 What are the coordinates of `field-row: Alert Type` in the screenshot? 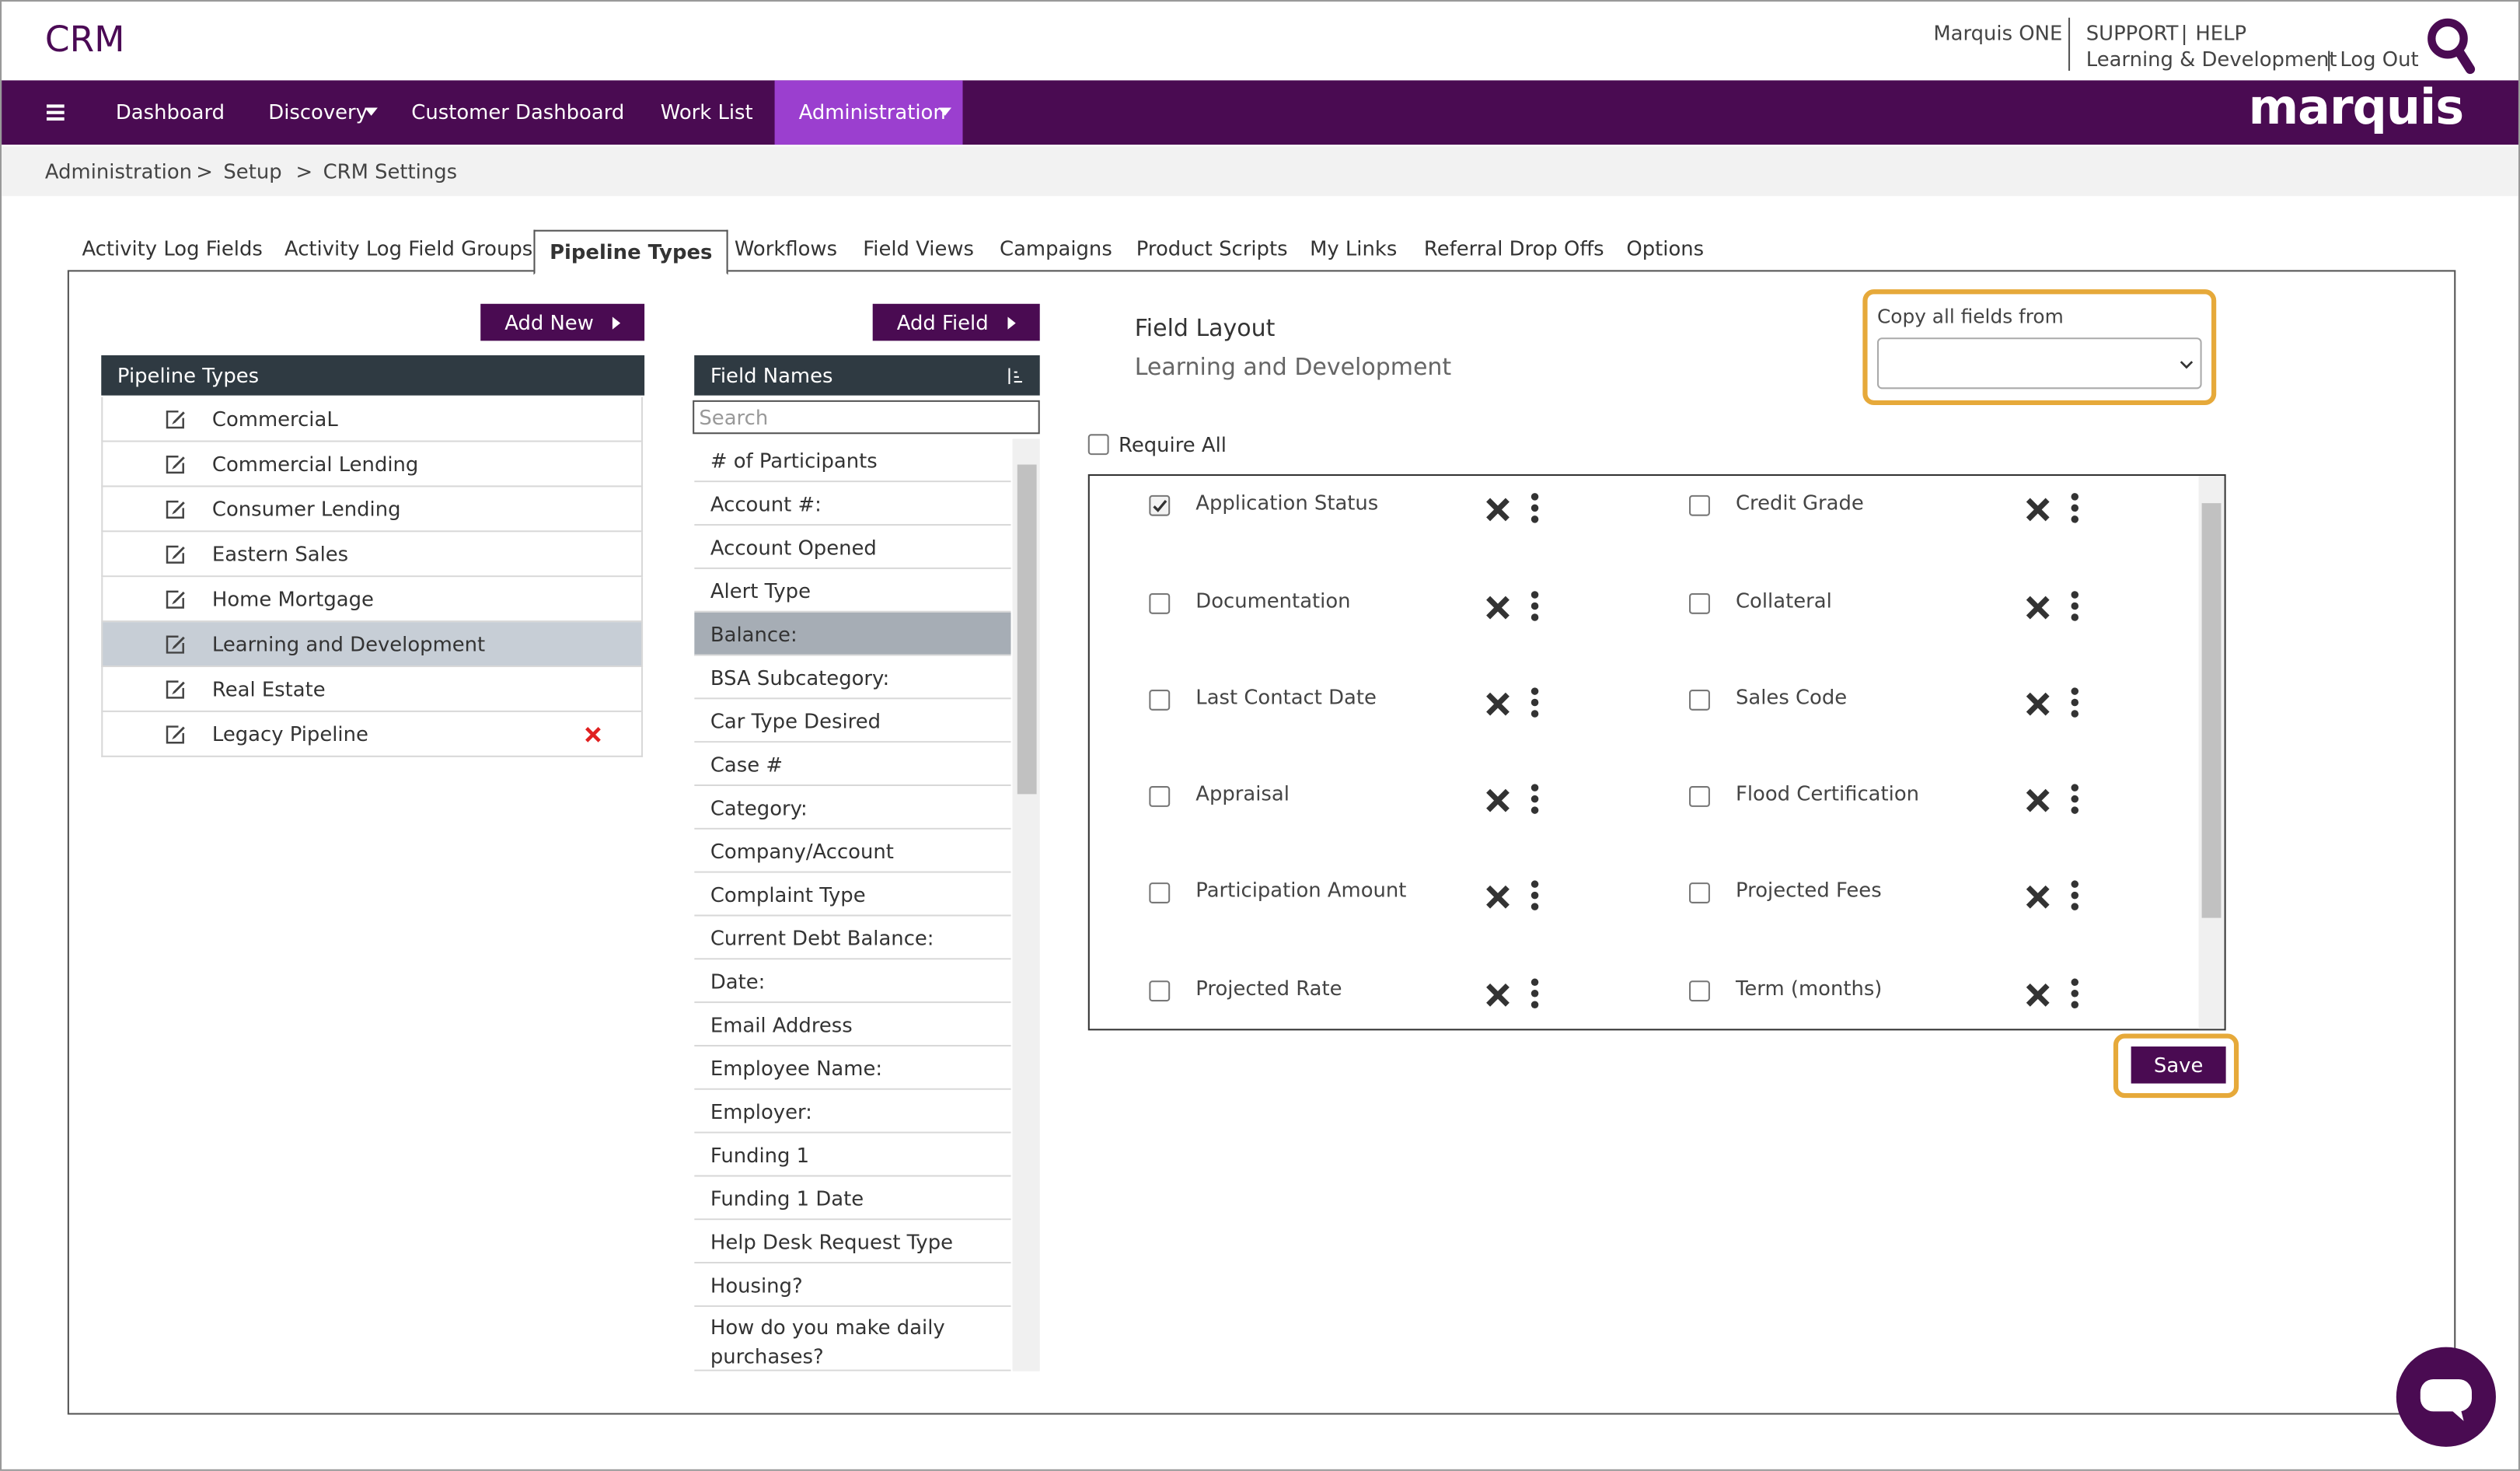 It's located at (852, 590).